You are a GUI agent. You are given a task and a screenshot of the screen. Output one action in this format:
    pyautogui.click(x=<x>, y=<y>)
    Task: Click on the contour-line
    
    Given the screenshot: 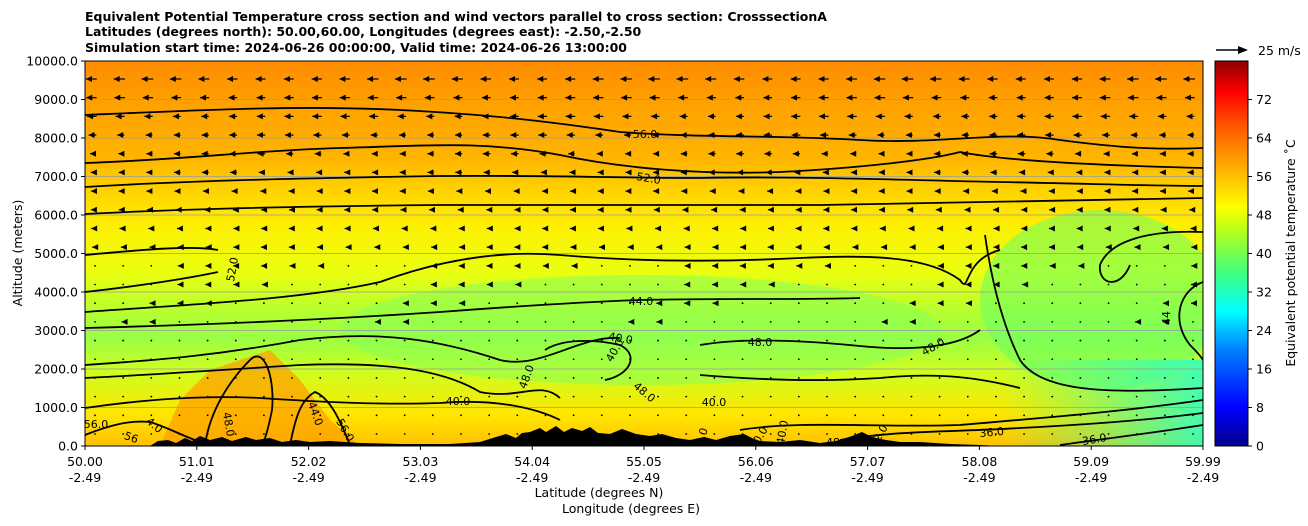 What is the action you would take?
    pyautogui.click(x=860, y=381)
    